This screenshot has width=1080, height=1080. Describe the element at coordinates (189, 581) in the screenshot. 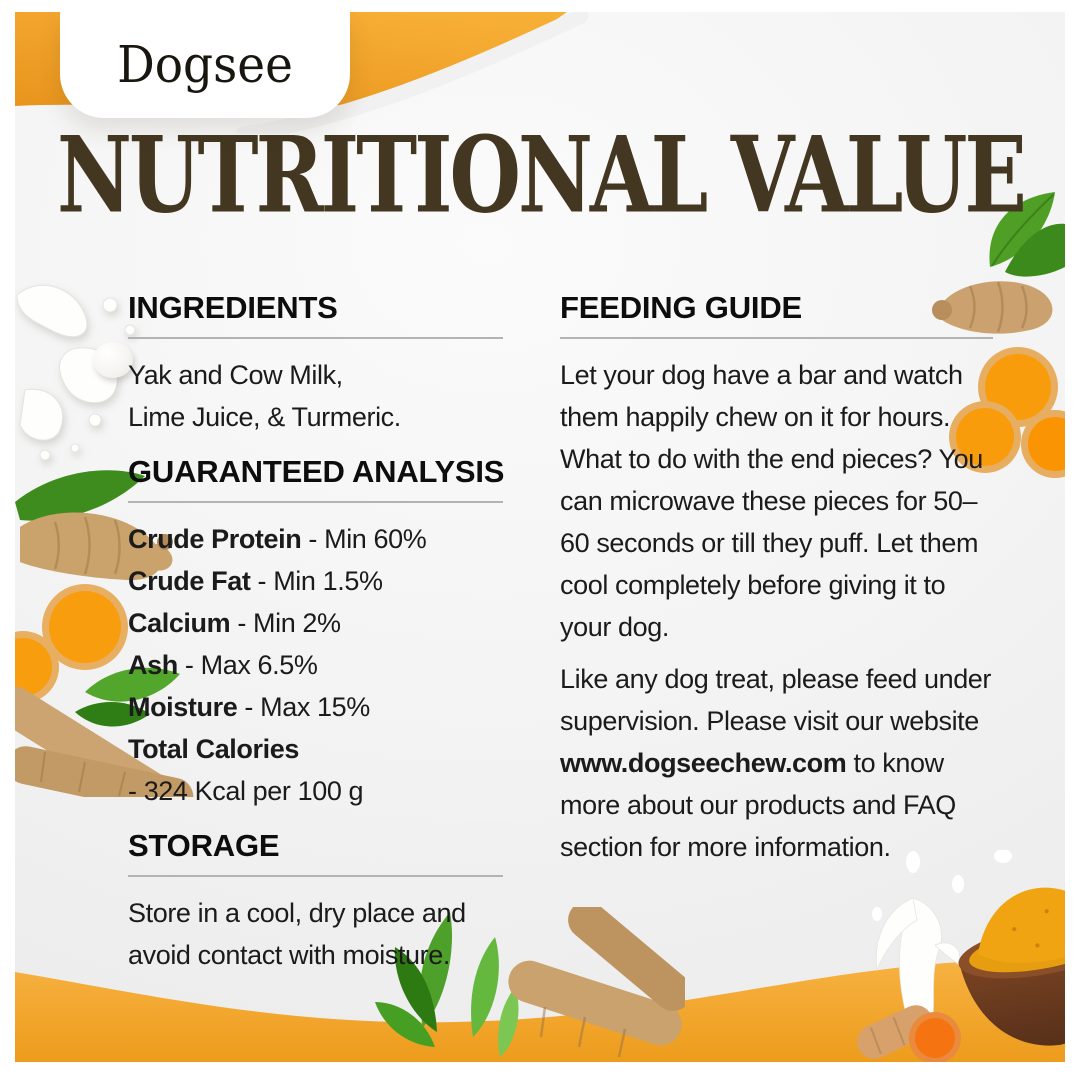

I see `analysis-label: Crude Fat` at that location.